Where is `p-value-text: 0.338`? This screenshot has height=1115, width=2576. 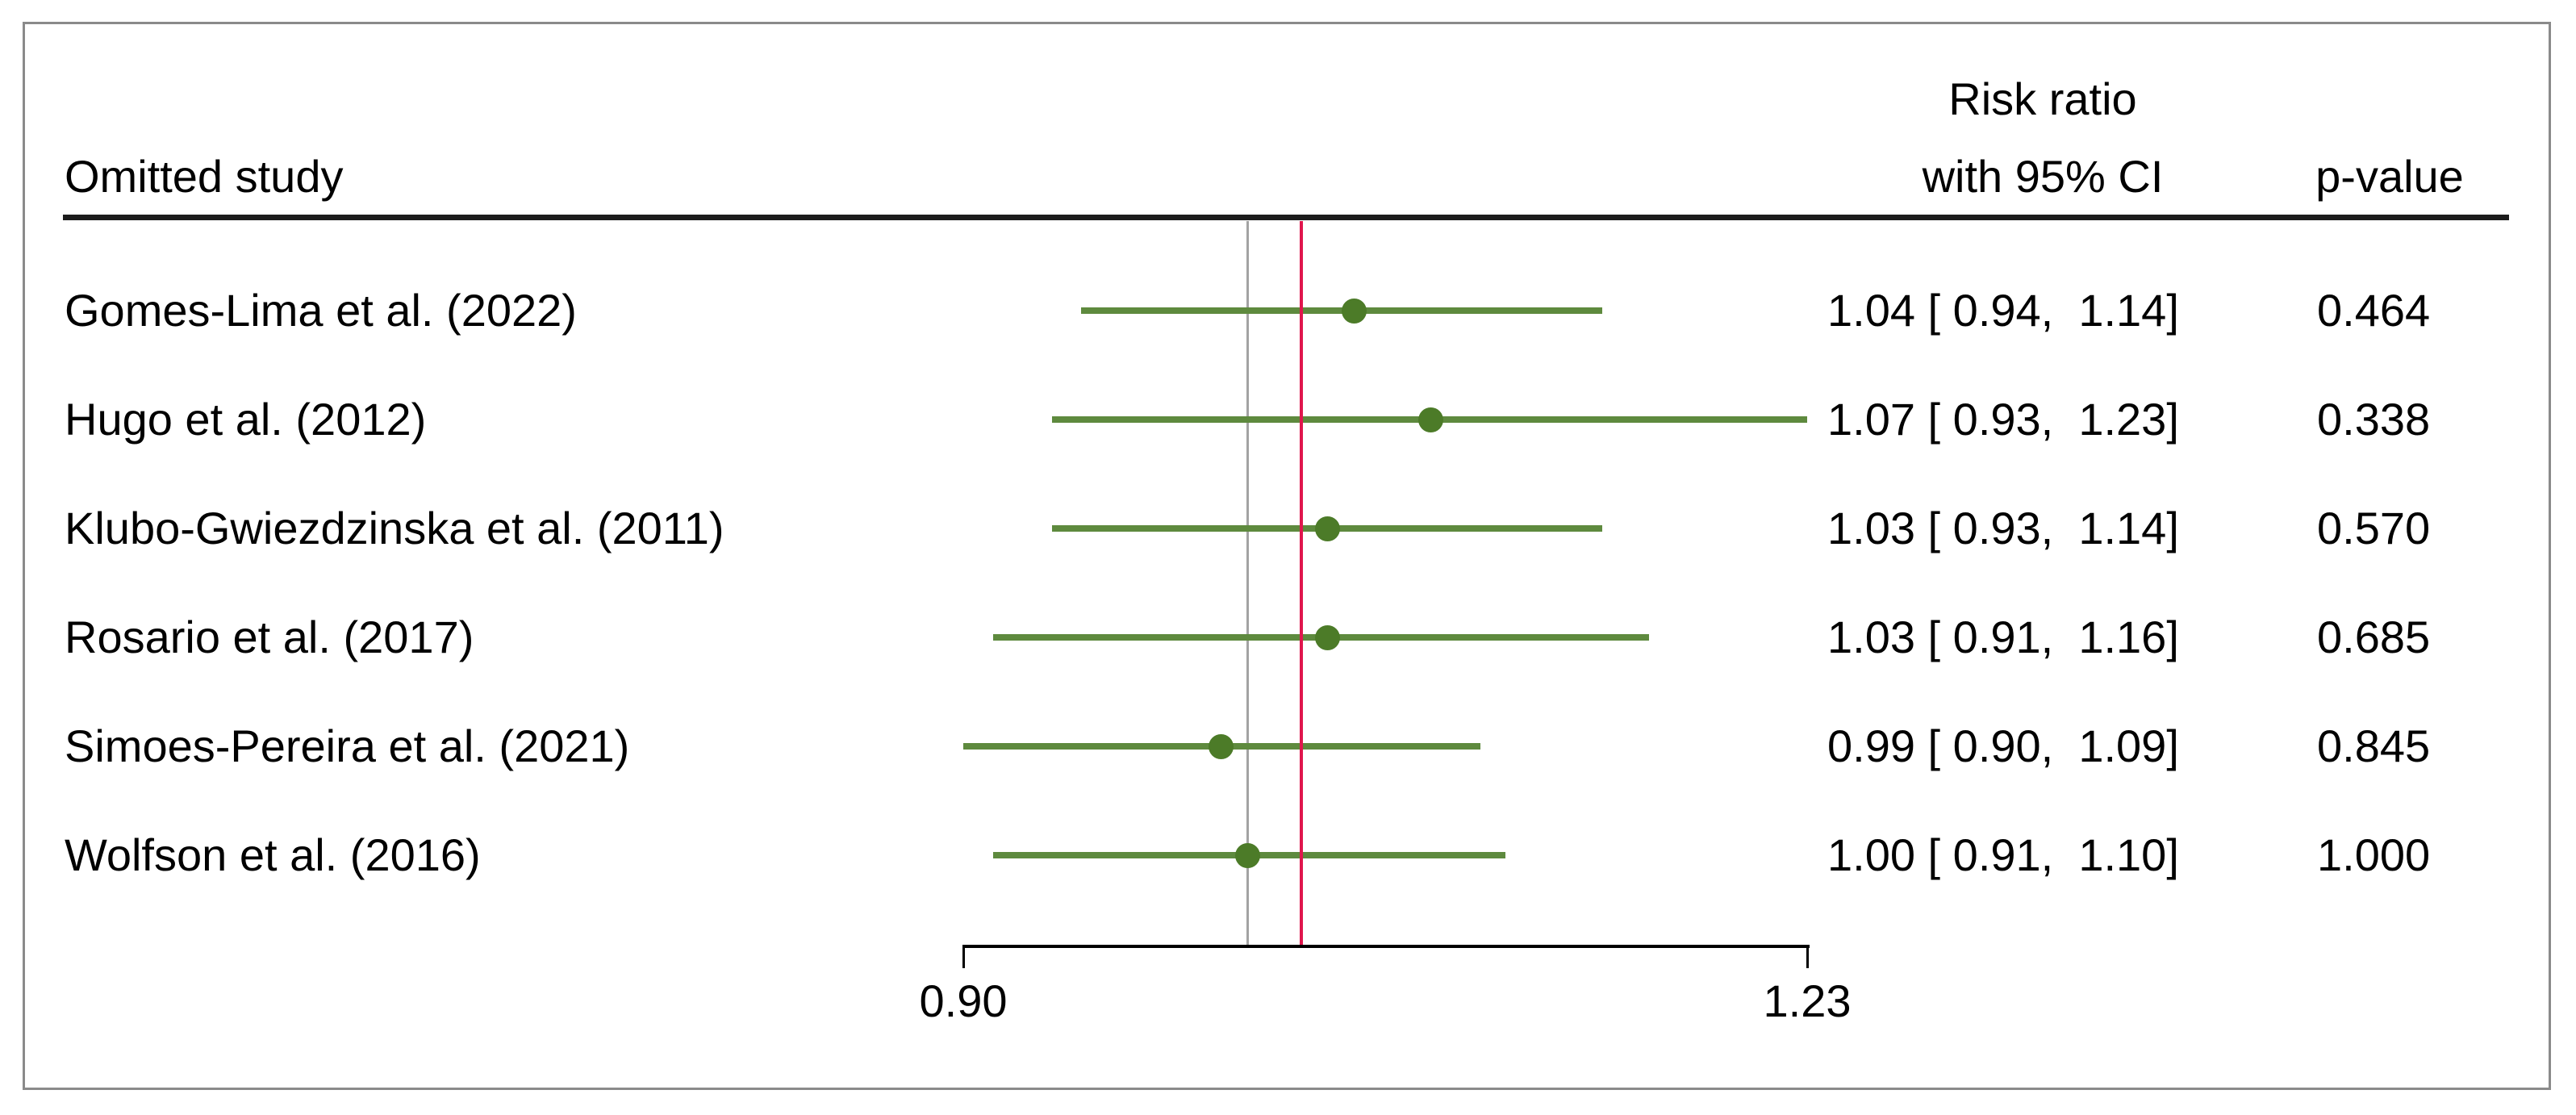 p-value-text: 0.338 is located at coordinates (2374, 419).